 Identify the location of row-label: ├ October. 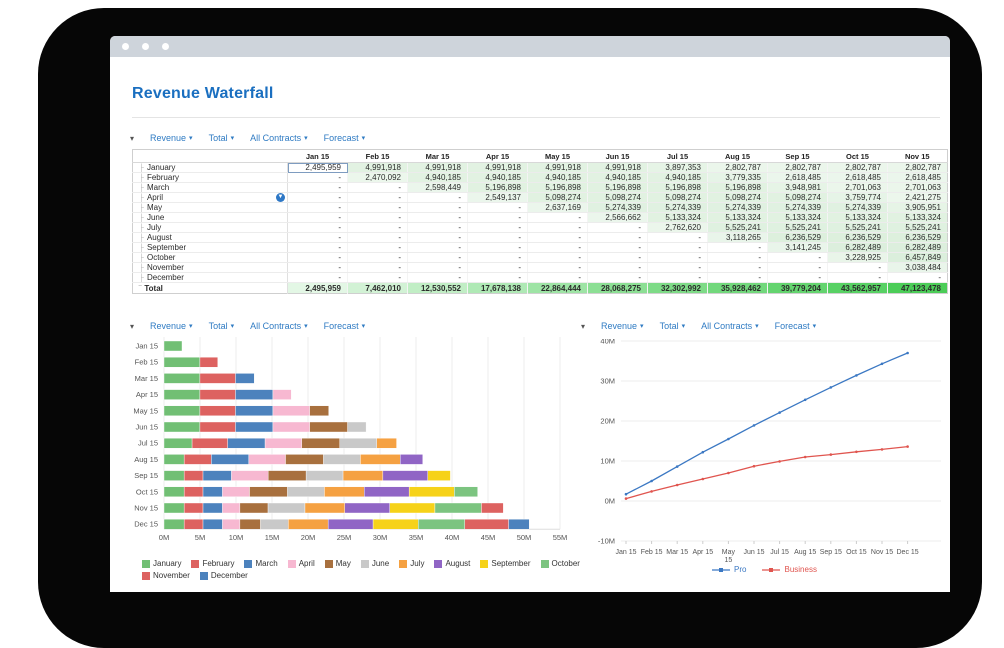
(210, 257).